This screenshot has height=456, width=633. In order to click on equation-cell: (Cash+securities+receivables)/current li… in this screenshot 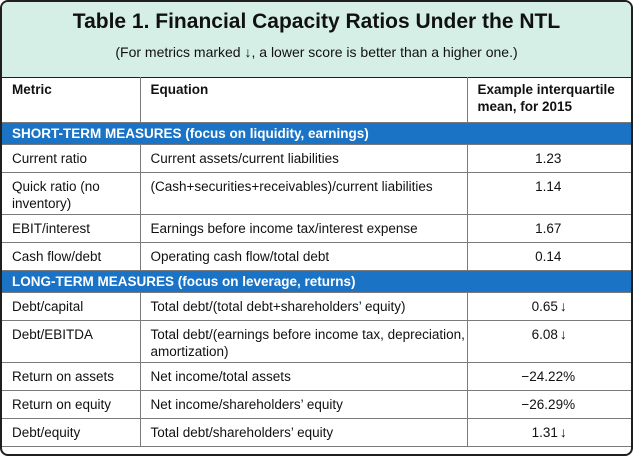, I will do `click(303, 193)`.